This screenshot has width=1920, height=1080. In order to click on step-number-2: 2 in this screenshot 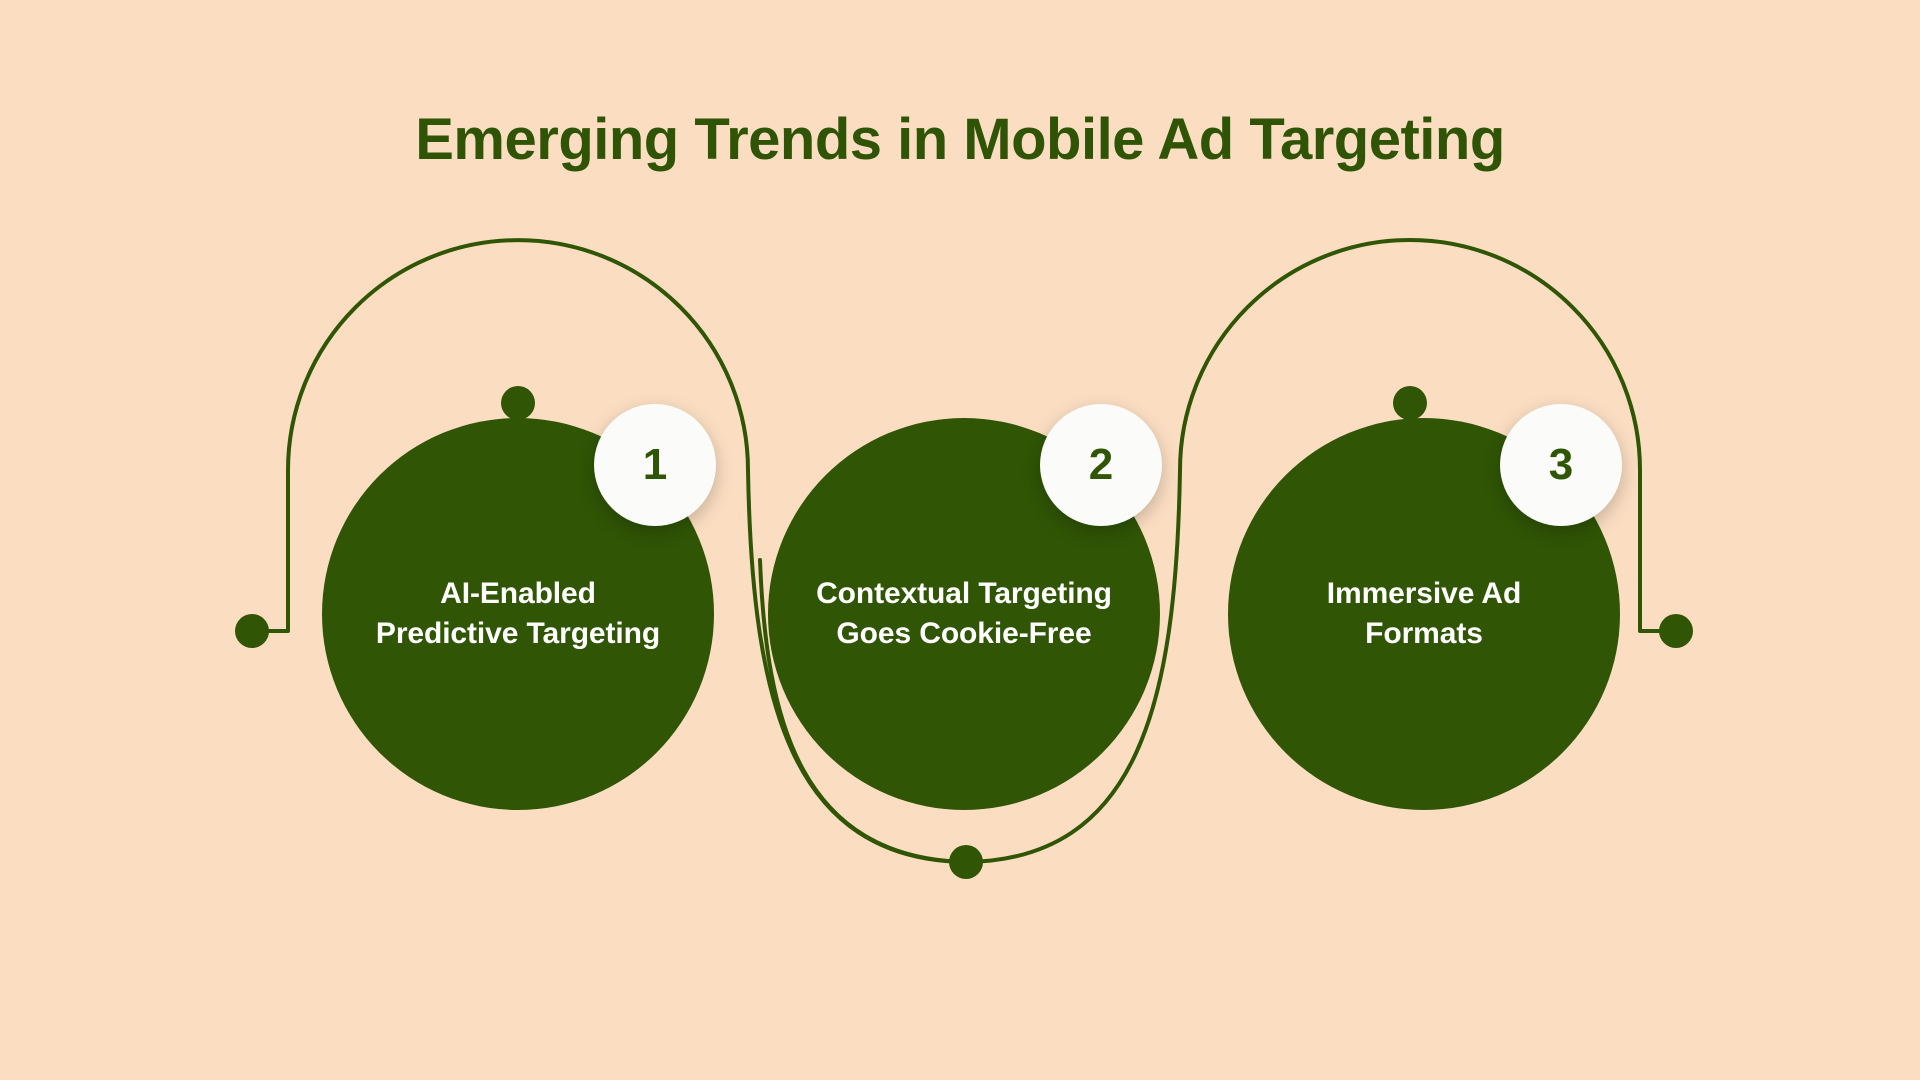, I will do `click(1101, 464)`.